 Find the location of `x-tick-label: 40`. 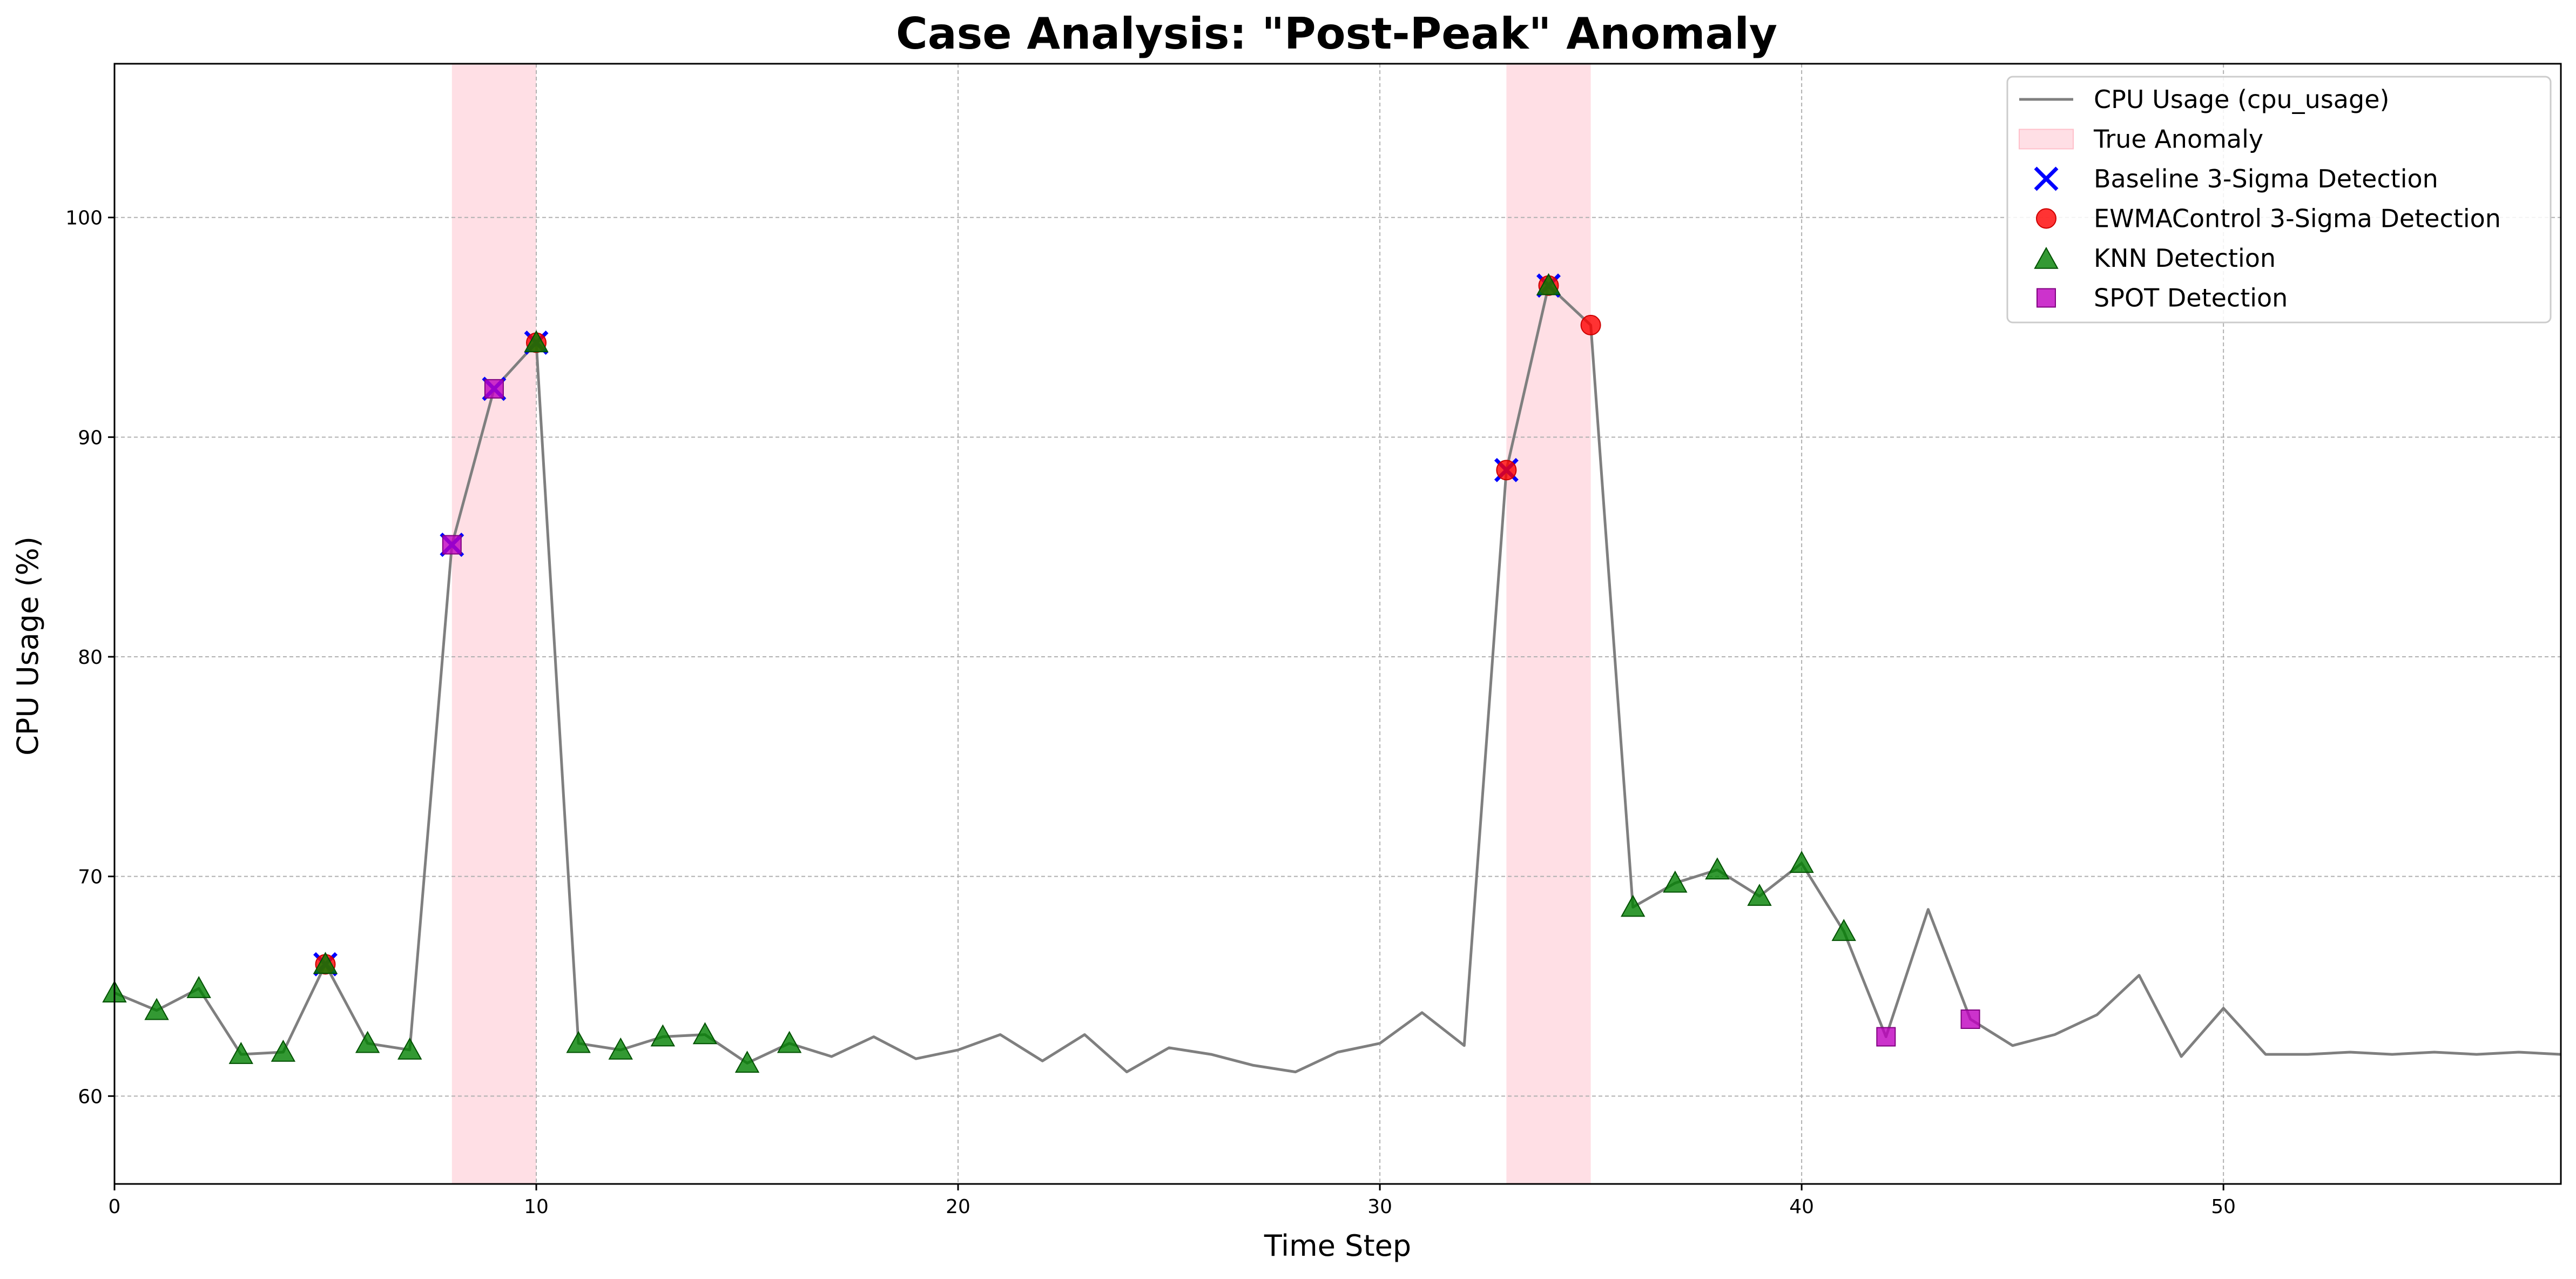

x-tick-label: 40 is located at coordinates (1801, 1207).